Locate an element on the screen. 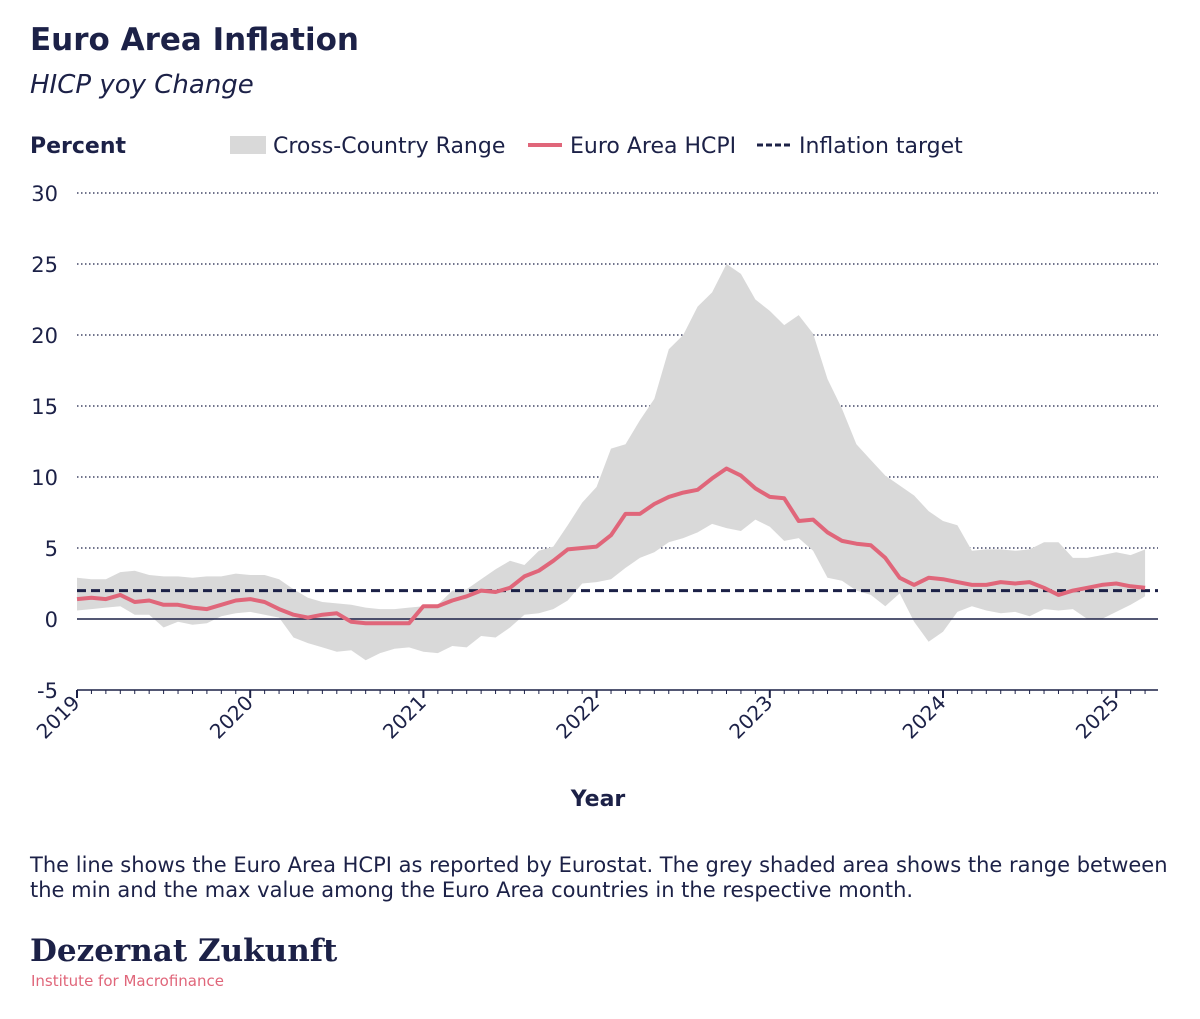  x-axis: 2019 2020 2021 2022 2023 2024 2025 is located at coordinates (595, 716).